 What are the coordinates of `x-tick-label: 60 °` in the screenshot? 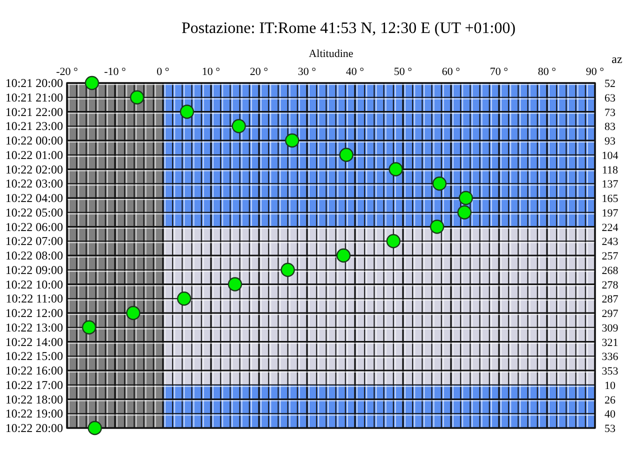 It's located at (451, 72).